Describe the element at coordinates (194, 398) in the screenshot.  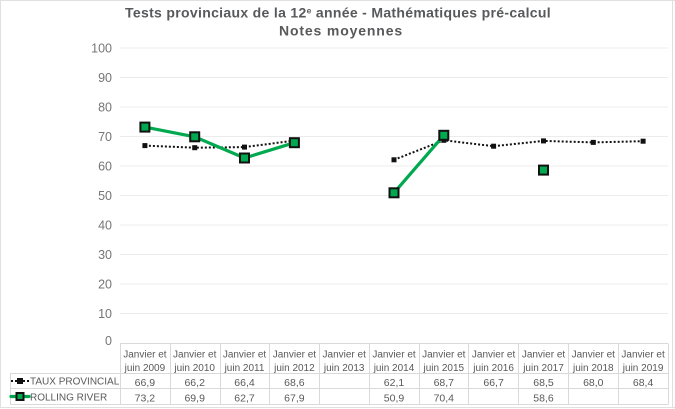
I see `svg-text: 69,9` at that location.